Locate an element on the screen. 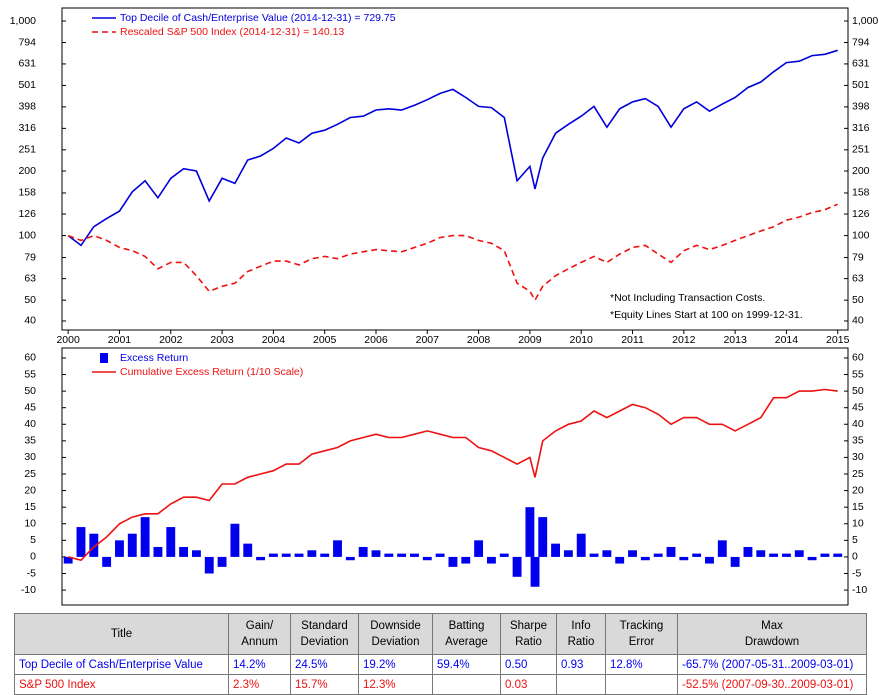 Image resolution: width=879 pixels, height=695 pixels. table-cell: 12.3% is located at coordinates (395, 684).